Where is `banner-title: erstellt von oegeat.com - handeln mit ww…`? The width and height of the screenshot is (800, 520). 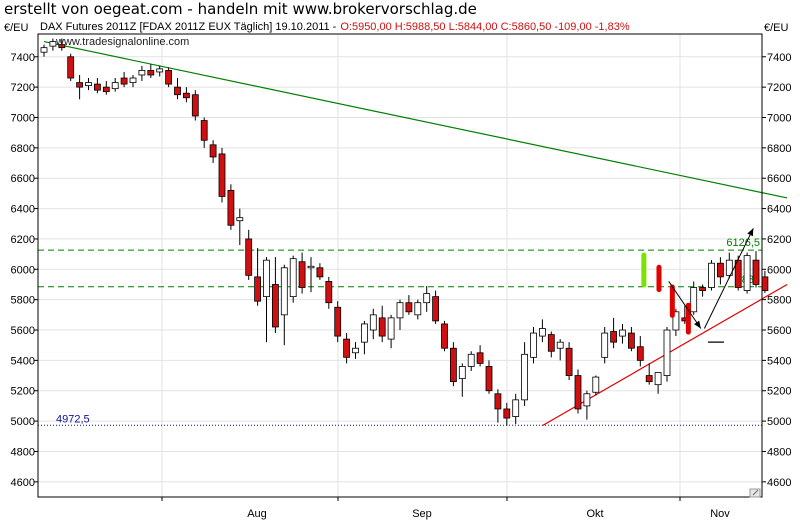 banner-title: erstellt von oegeat.com - handeln mit ww… is located at coordinates (240, 9).